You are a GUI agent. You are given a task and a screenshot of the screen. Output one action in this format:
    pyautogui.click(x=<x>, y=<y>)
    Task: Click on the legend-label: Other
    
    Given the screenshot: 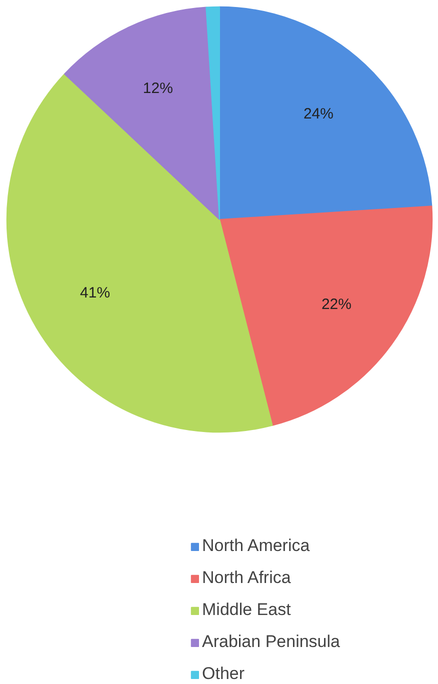 What is the action you would take?
    pyautogui.click(x=223, y=674)
    